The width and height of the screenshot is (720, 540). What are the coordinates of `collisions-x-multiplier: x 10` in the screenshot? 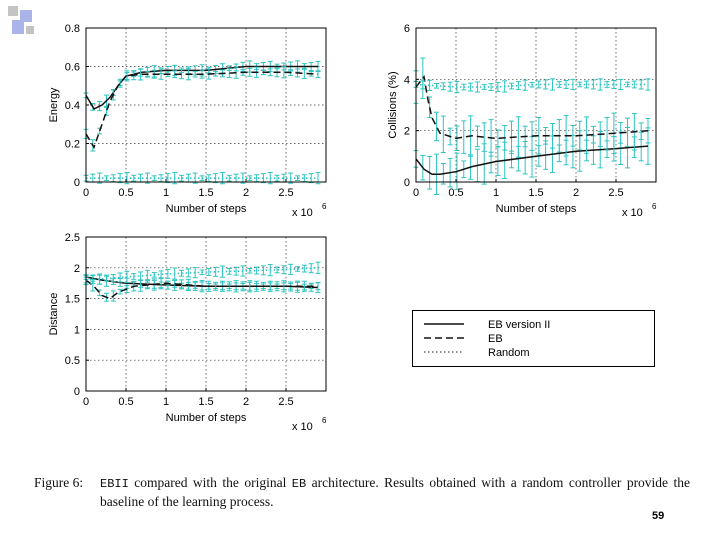 It's located at (632, 213).